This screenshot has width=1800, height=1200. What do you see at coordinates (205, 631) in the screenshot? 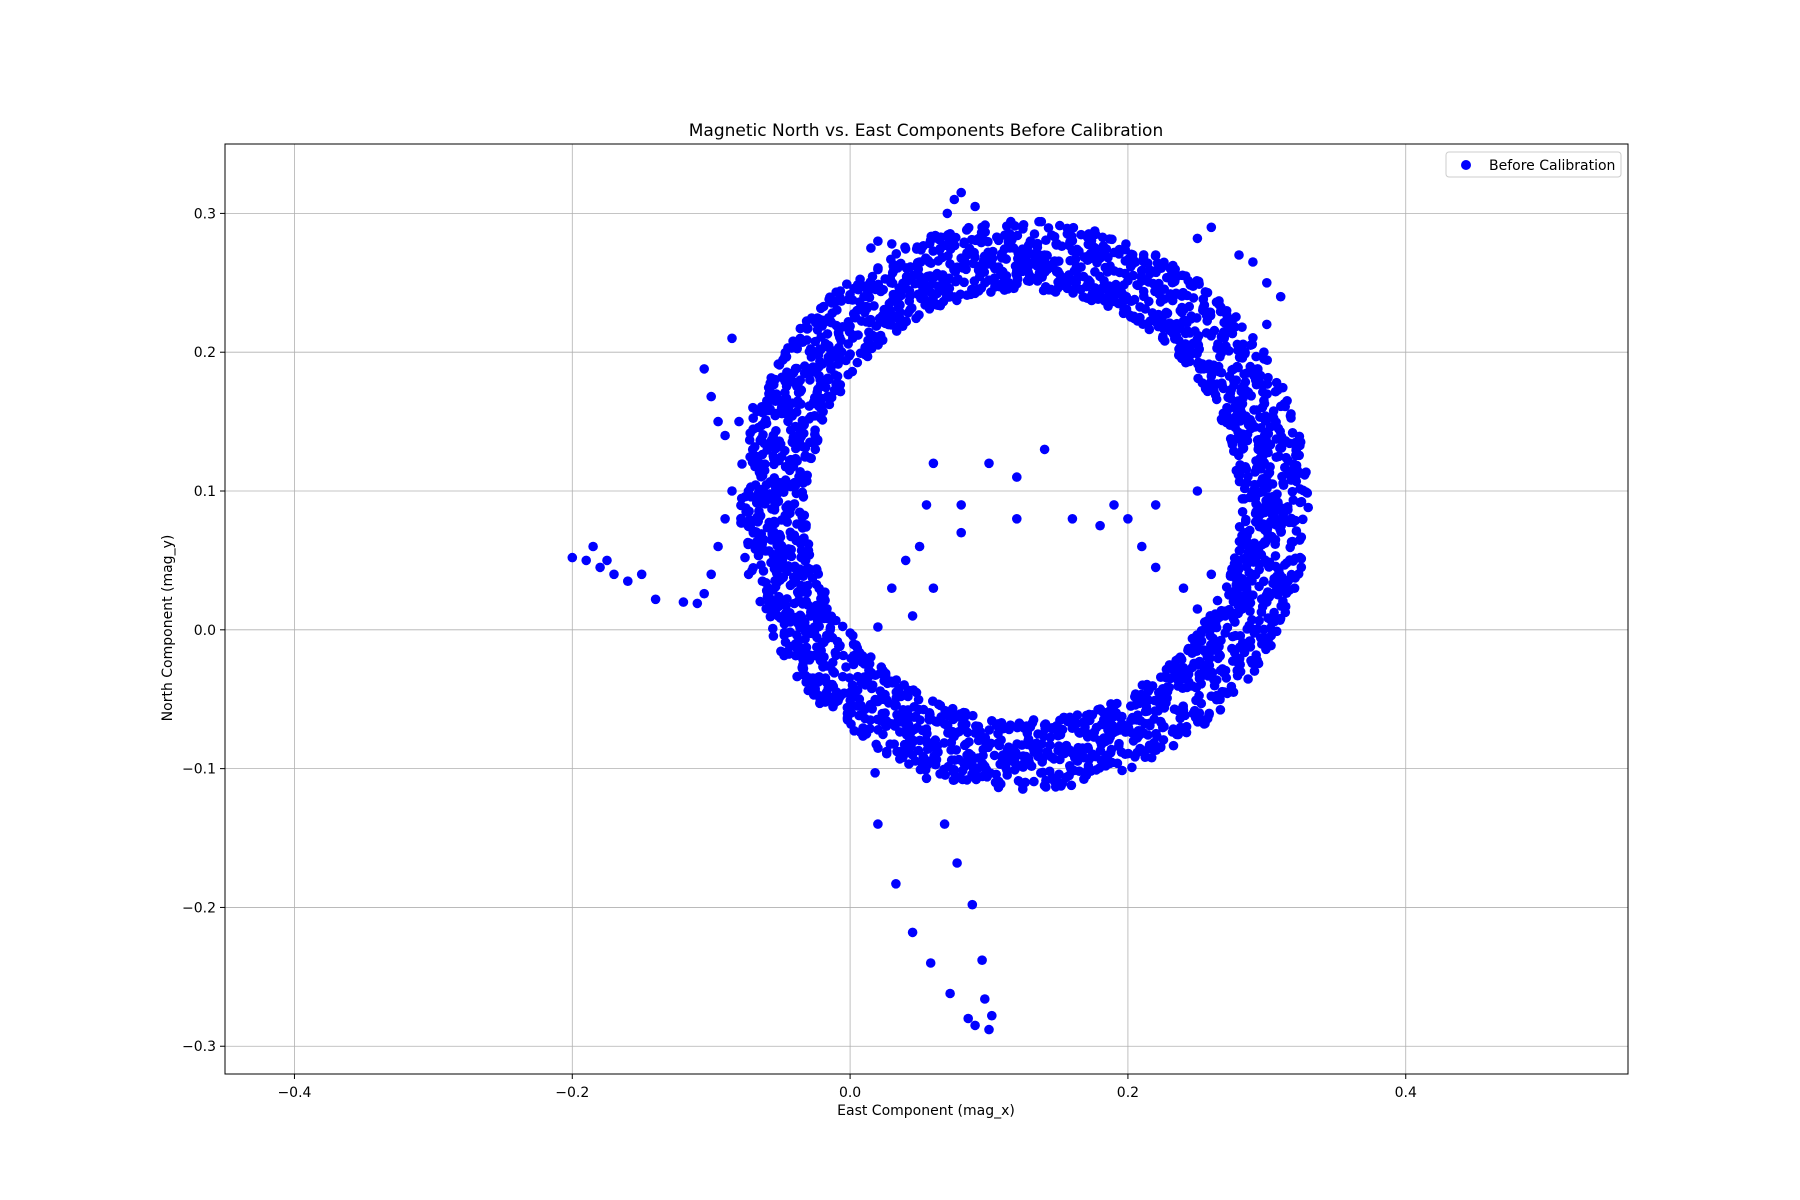
I see `y-tick-label: 0.0` at bounding box center [205, 631].